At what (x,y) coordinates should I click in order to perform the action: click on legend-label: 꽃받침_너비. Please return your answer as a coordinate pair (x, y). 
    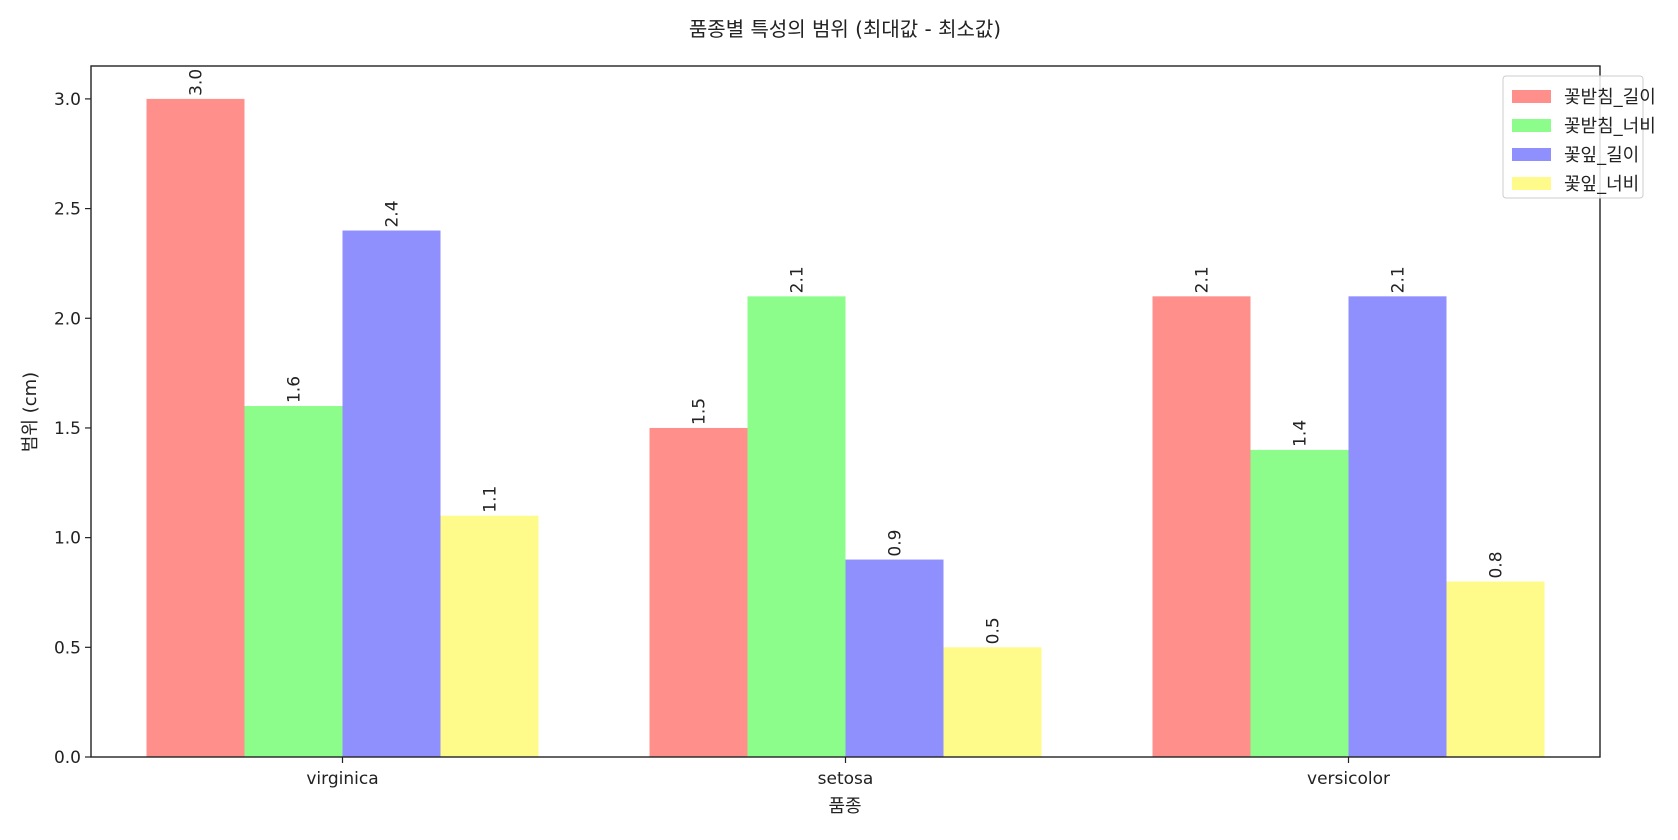
    Looking at the image, I should click on (1610, 126).